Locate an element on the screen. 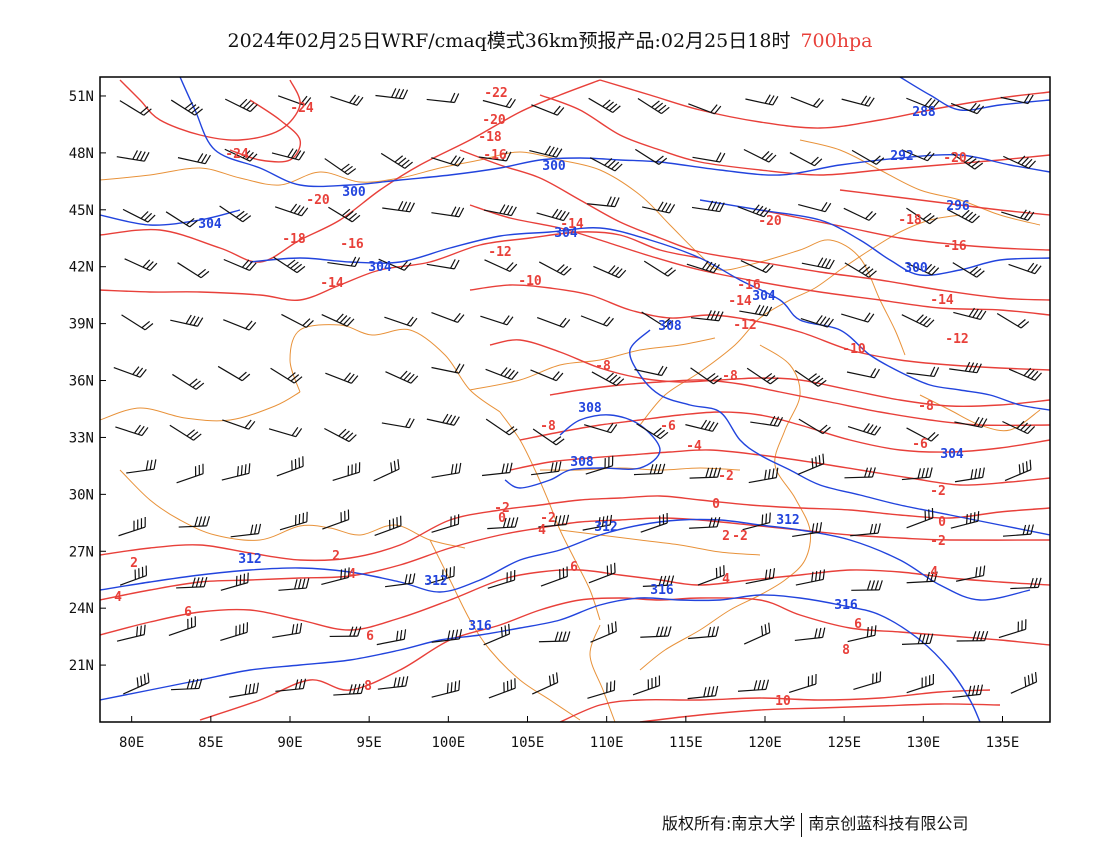  temperature-label: -16 is located at coordinates (955, 246).